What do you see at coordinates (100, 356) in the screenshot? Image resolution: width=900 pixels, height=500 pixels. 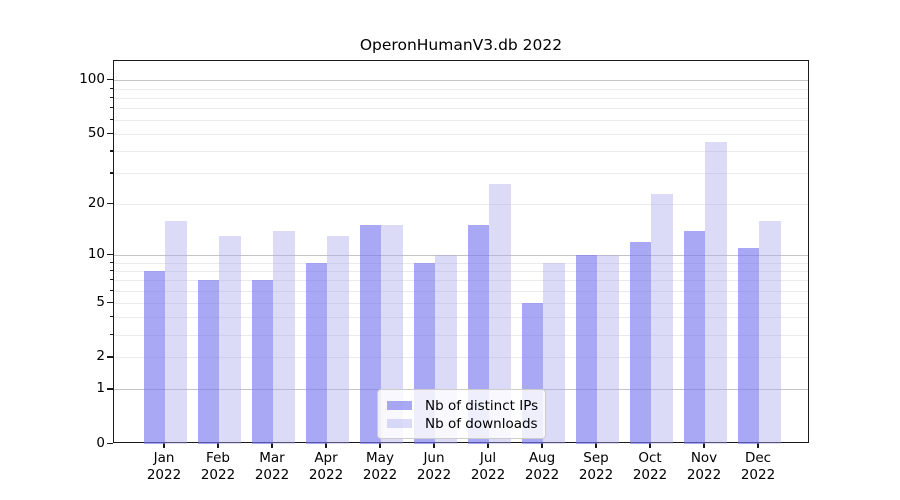 I see `y-tick-label-2: 2` at bounding box center [100, 356].